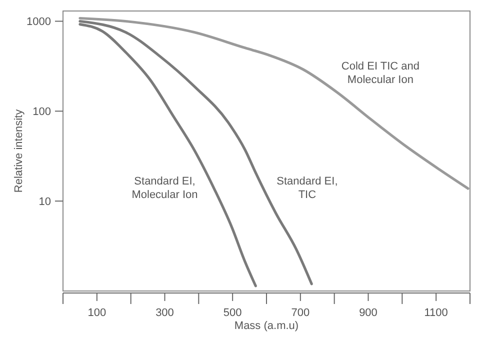 This screenshot has height=346, width=498. I want to click on x-tick-label: 1100, so click(436, 313).